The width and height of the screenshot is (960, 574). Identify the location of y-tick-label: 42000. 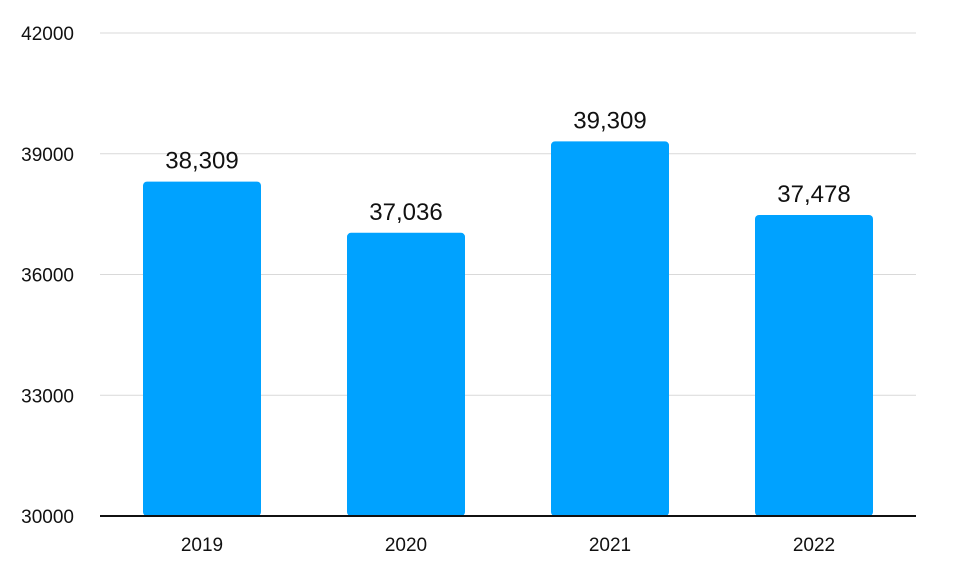
(47, 34).